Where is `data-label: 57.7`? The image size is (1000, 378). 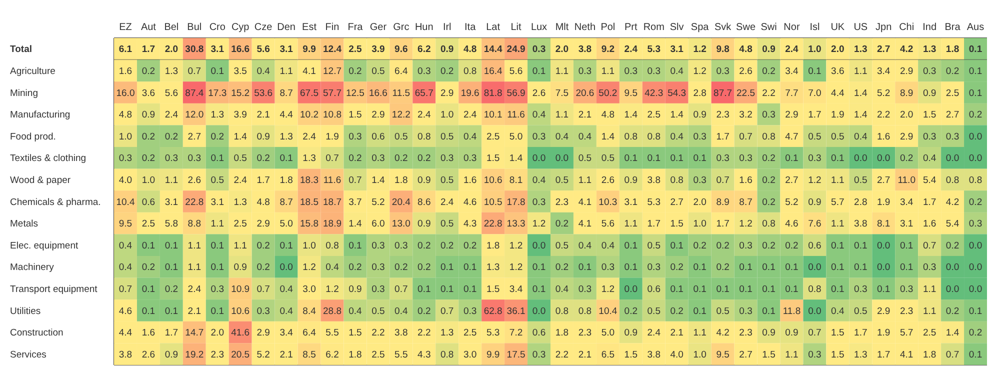 data-label: 57.7 is located at coordinates (332, 93).